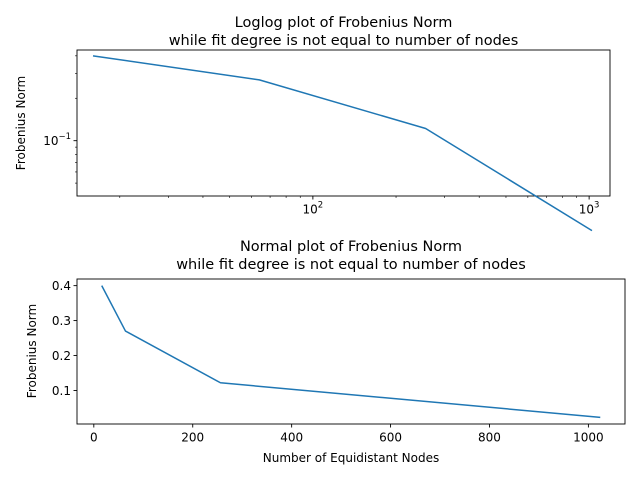 The image size is (640, 480). Describe the element at coordinates (390, 438) in the screenshot. I see `normal-x-tick-label: 600` at that location.